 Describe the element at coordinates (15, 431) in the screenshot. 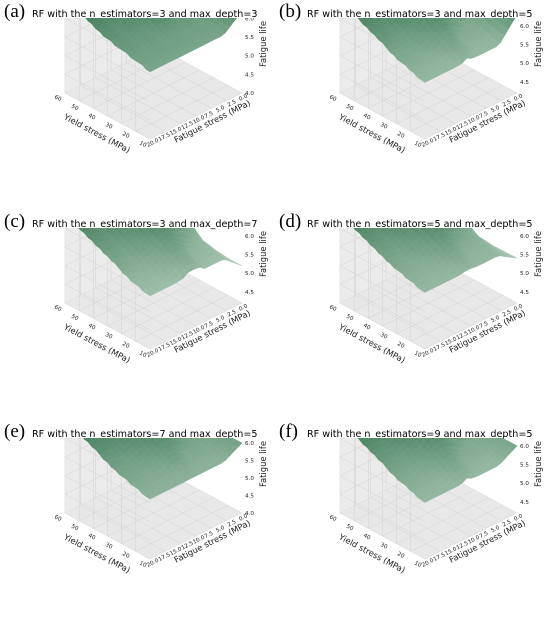

I see `panel-label: (e)` at that location.